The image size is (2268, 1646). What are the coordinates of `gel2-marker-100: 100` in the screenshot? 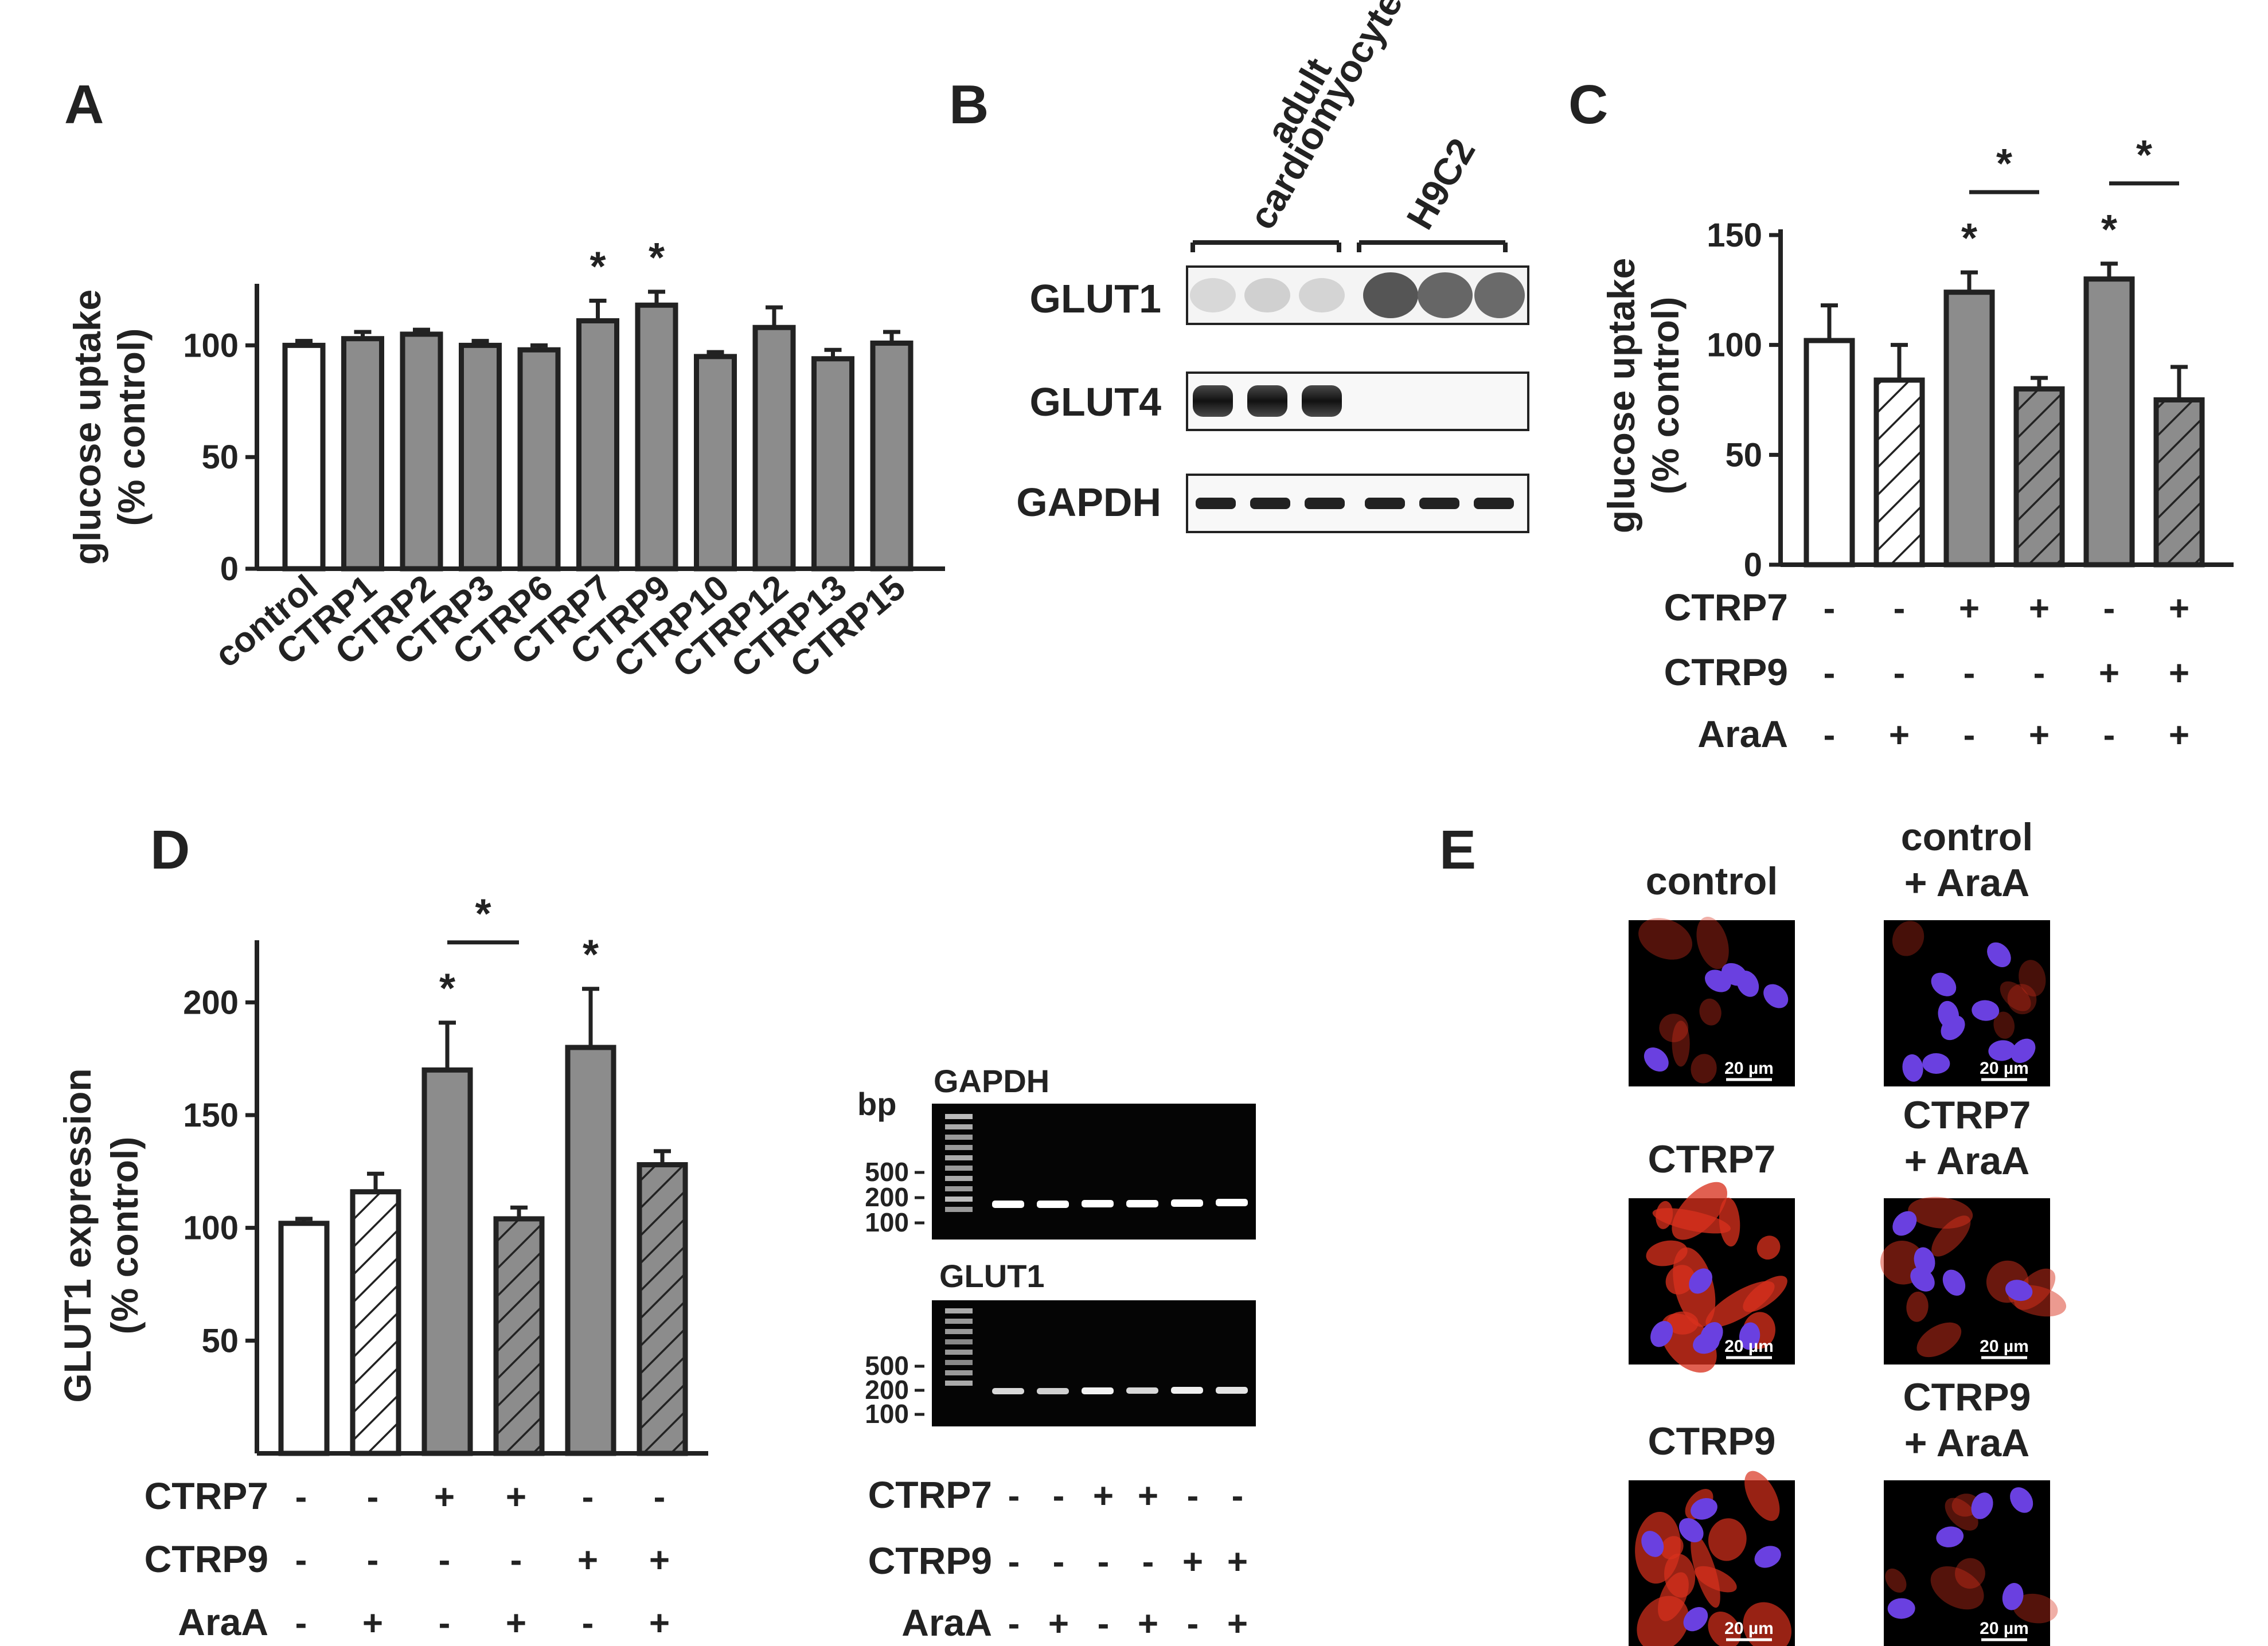 It's located at (887, 1414).